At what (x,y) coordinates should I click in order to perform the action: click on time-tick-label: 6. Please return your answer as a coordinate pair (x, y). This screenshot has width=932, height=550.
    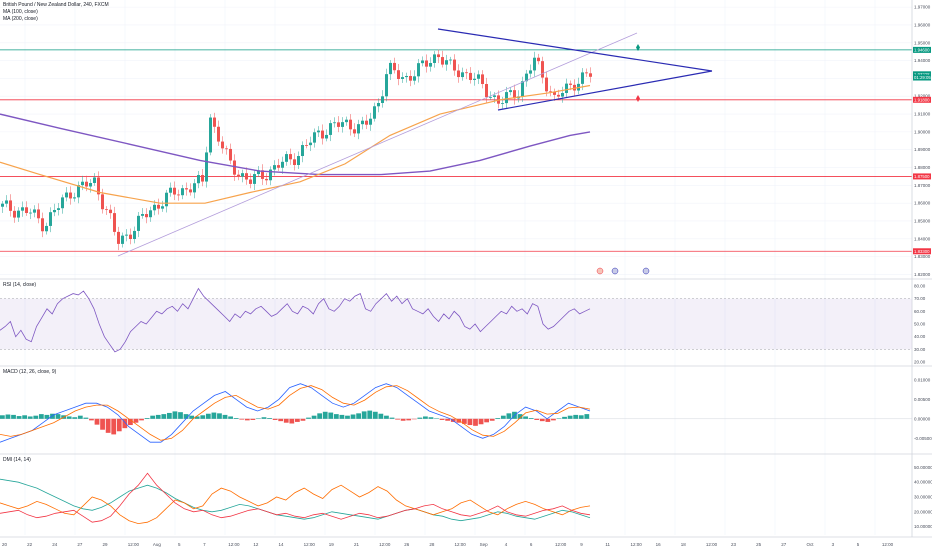
    Looking at the image, I should click on (531, 544).